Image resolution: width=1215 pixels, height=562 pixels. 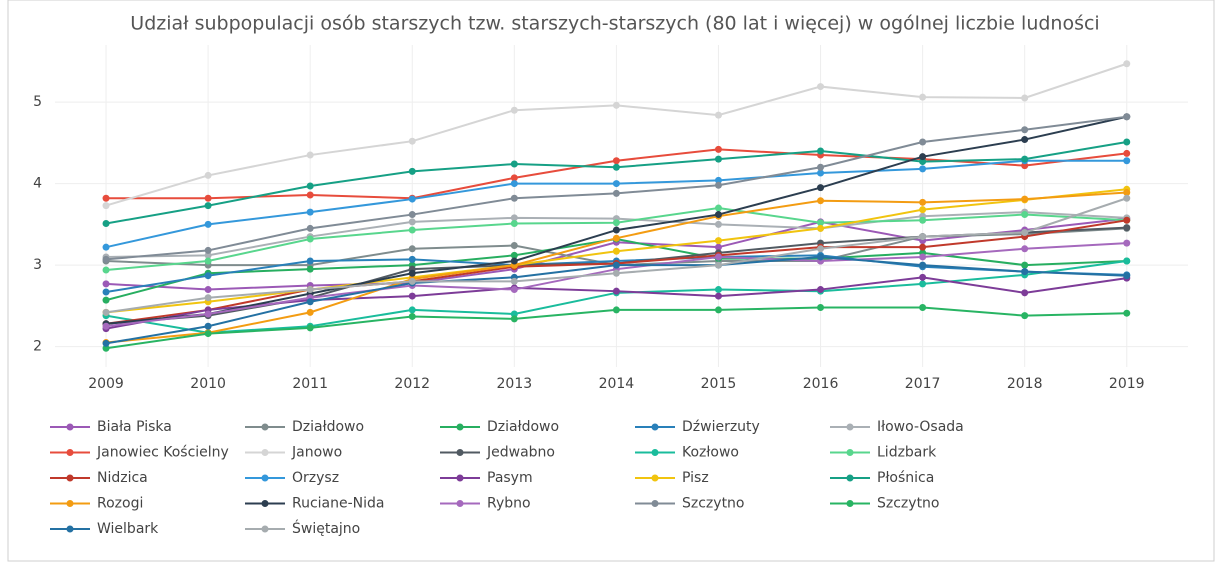 I want to click on y-tick-label: 2, so click(x=37, y=347).